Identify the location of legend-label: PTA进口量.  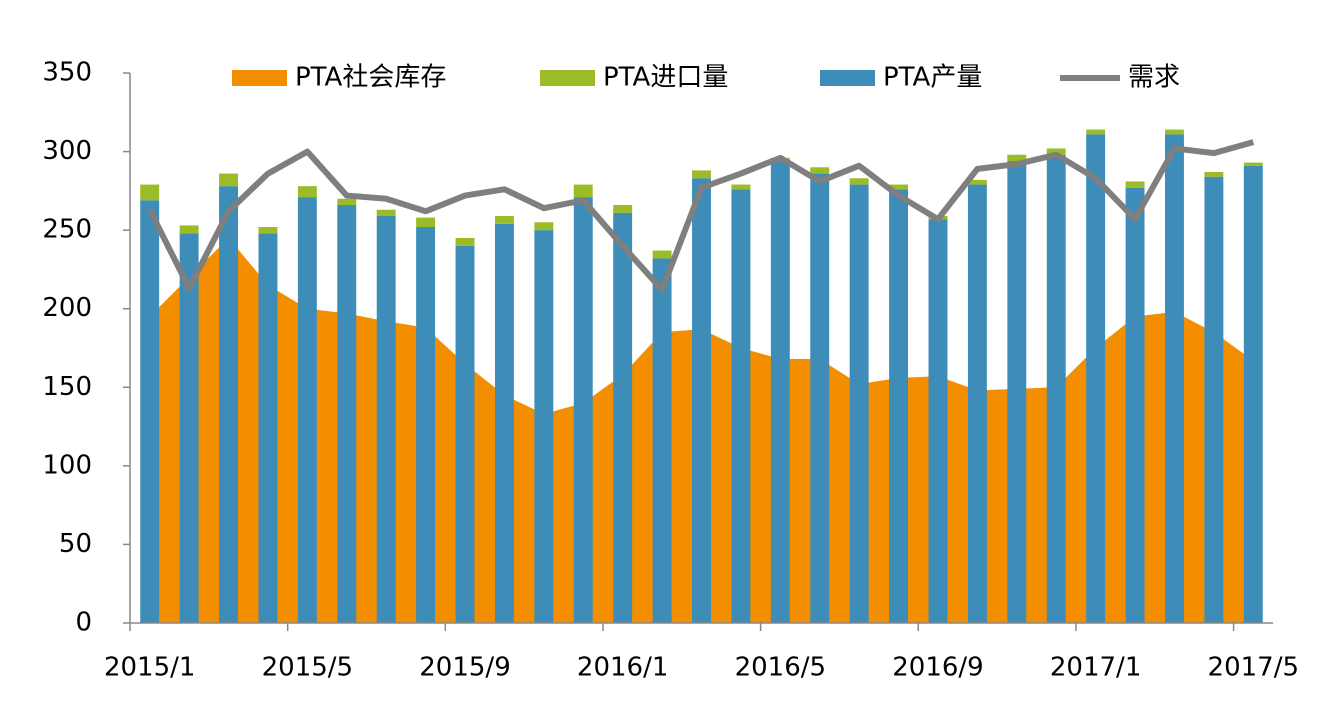
(665, 78).